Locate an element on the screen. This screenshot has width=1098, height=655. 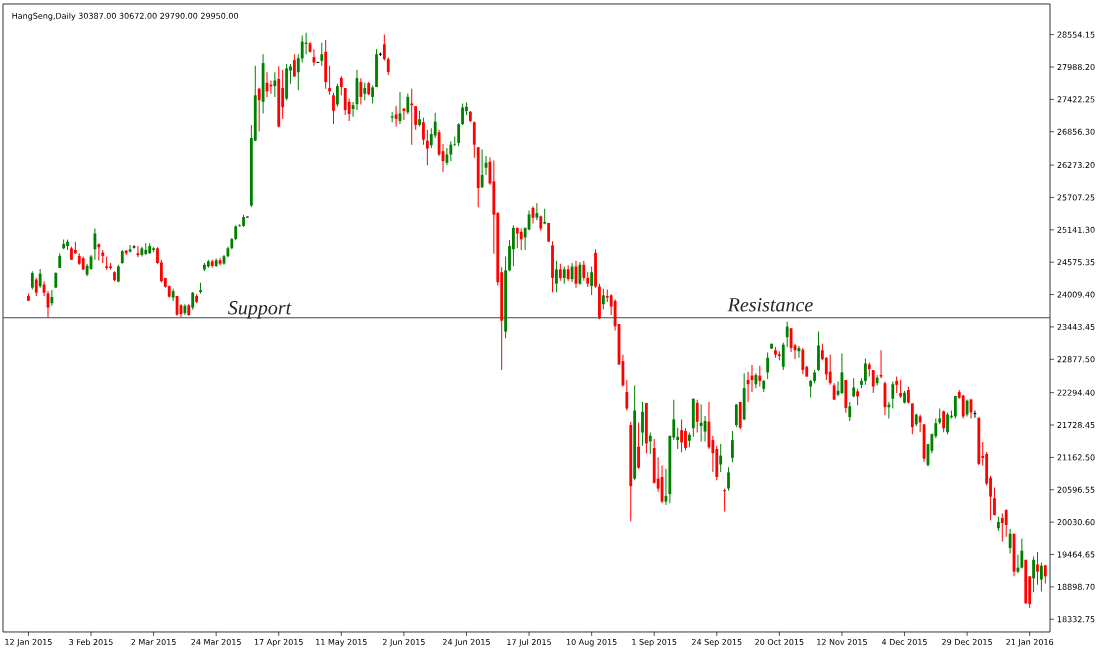
x-tick-label: 12 Nov 2015 is located at coordinates (842, 641).